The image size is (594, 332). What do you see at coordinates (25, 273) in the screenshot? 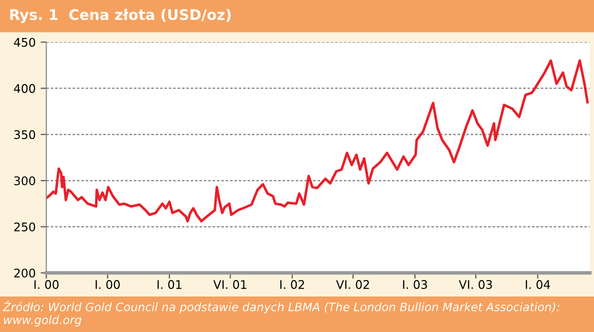
I see `y-tick-label: 200` at bounding box center [25, 273].